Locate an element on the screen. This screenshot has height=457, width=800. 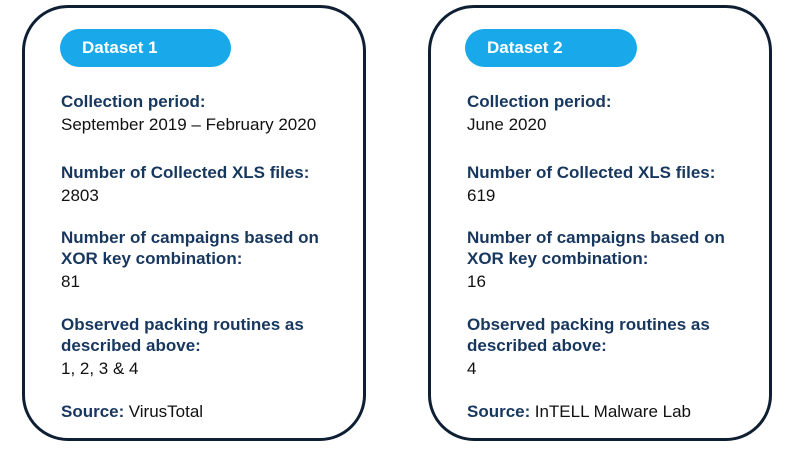
packing-routines-value: 4 is located at coordinates (472, 368).